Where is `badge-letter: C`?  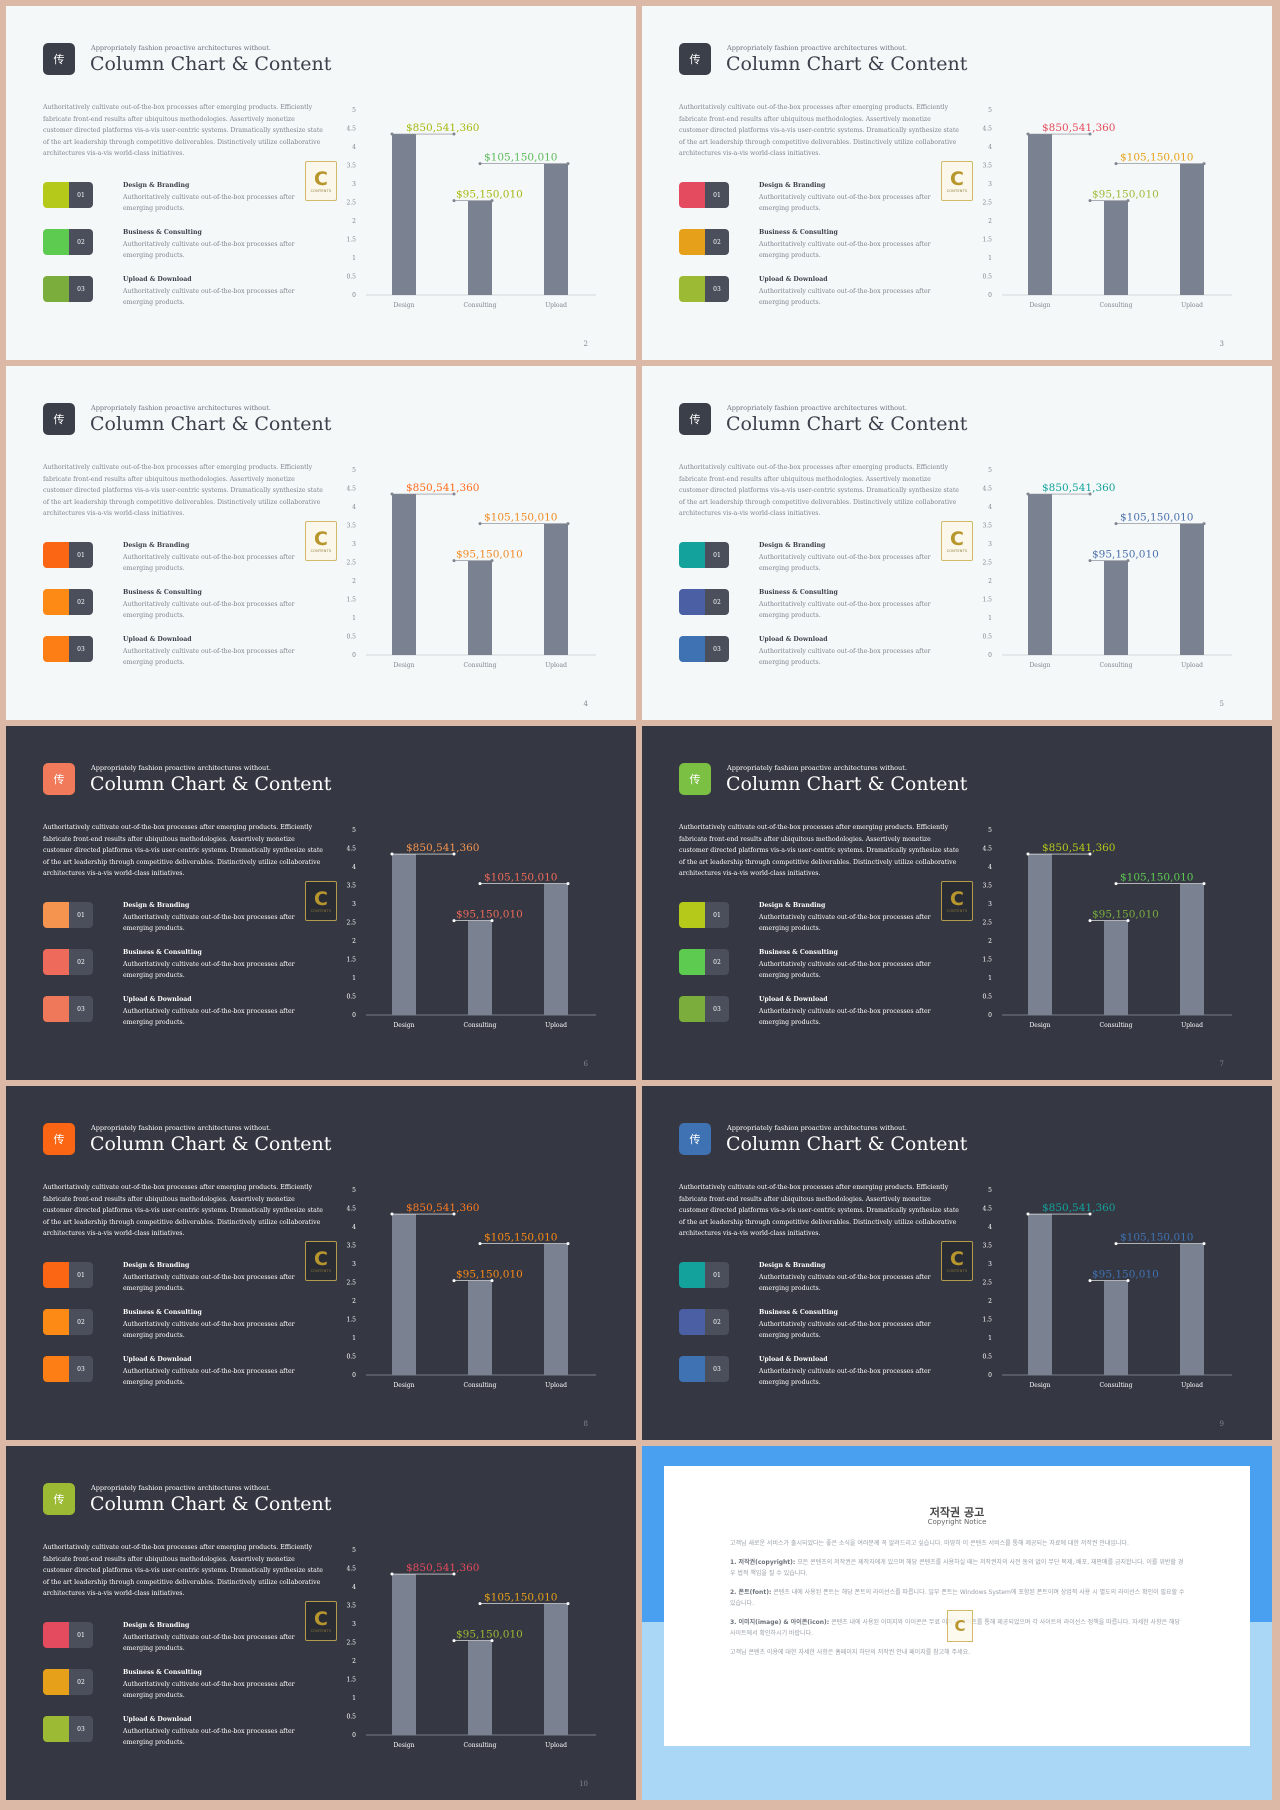 badge-letter: C is located at coordinates (957, 1259).